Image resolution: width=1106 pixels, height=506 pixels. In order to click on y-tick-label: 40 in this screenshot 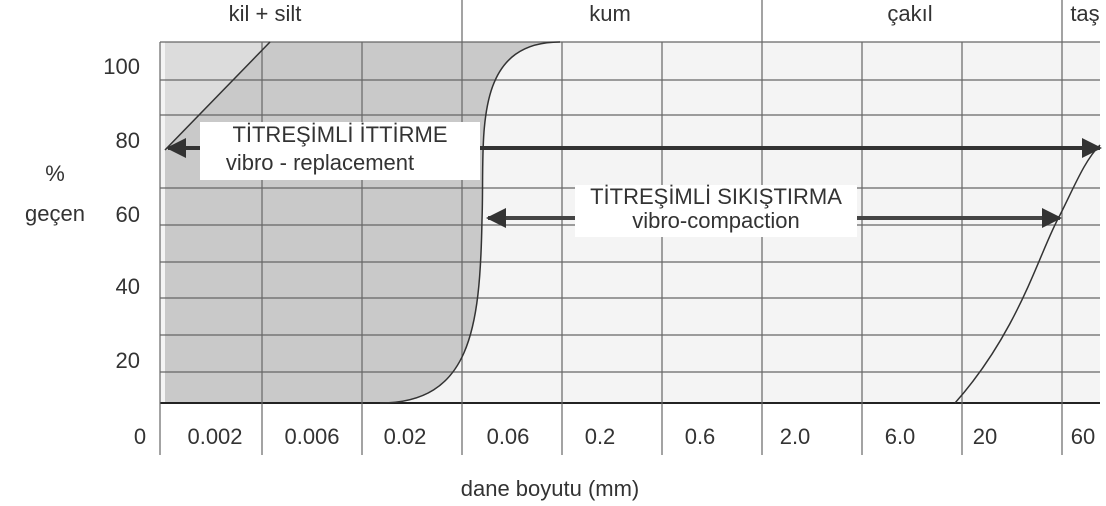, I will do `click(128, 286)`.